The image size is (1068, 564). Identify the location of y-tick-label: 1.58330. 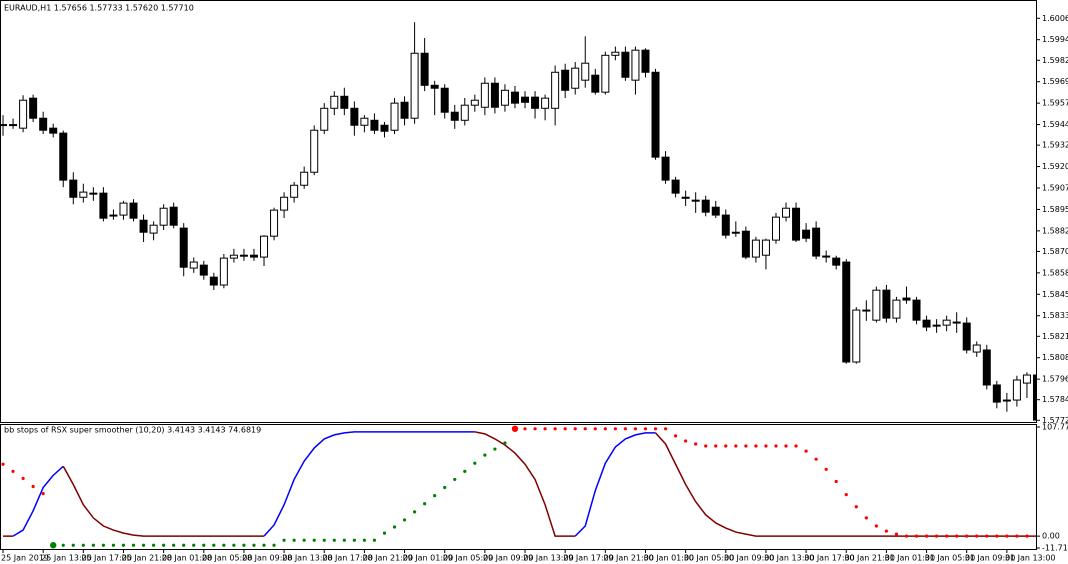
(1055, 315).